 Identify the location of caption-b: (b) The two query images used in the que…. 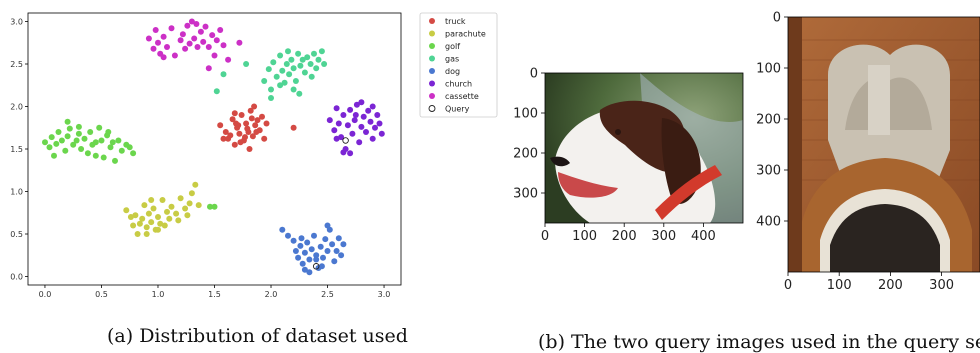
(759, 342).